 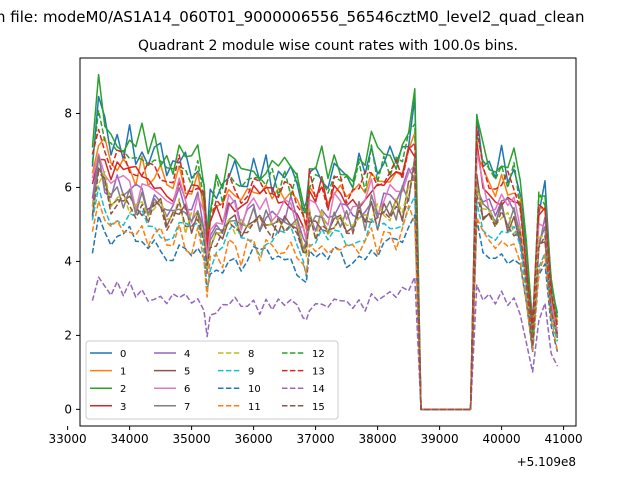 I want to click on legend-label-5: 5, so click(x=187, y=372).